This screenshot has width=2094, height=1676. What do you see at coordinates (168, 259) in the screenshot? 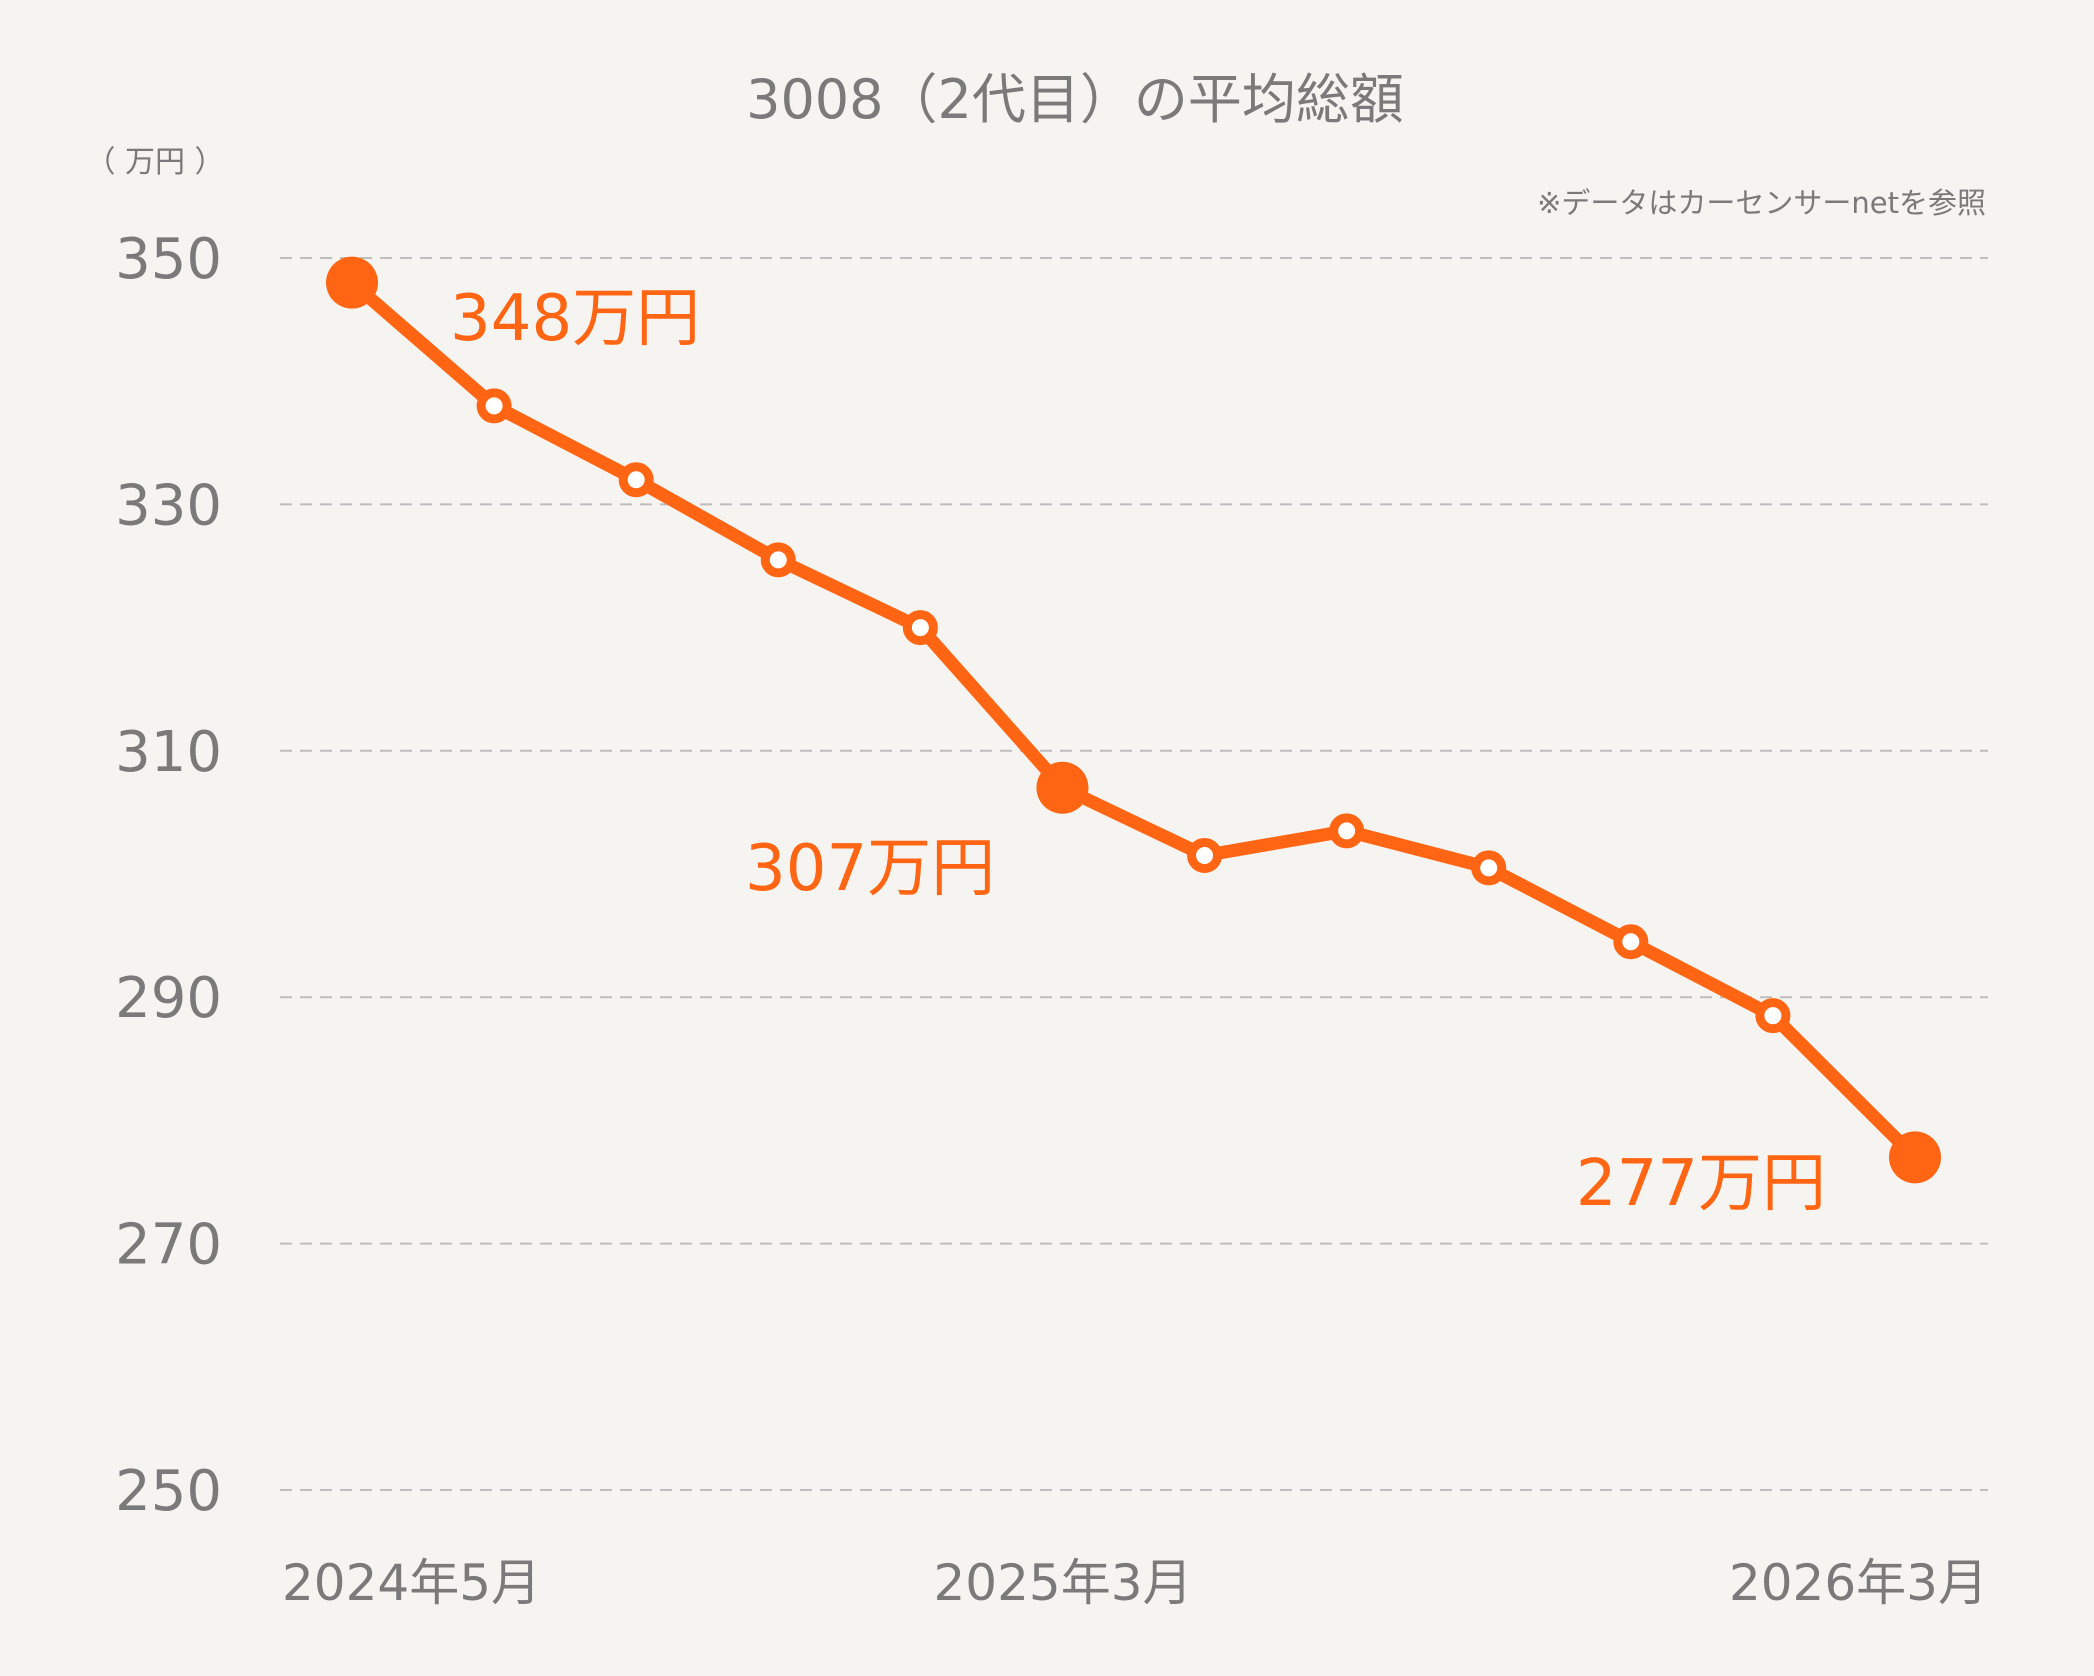
I see `y-tick-label: 350` at bounding box center [168, 259].